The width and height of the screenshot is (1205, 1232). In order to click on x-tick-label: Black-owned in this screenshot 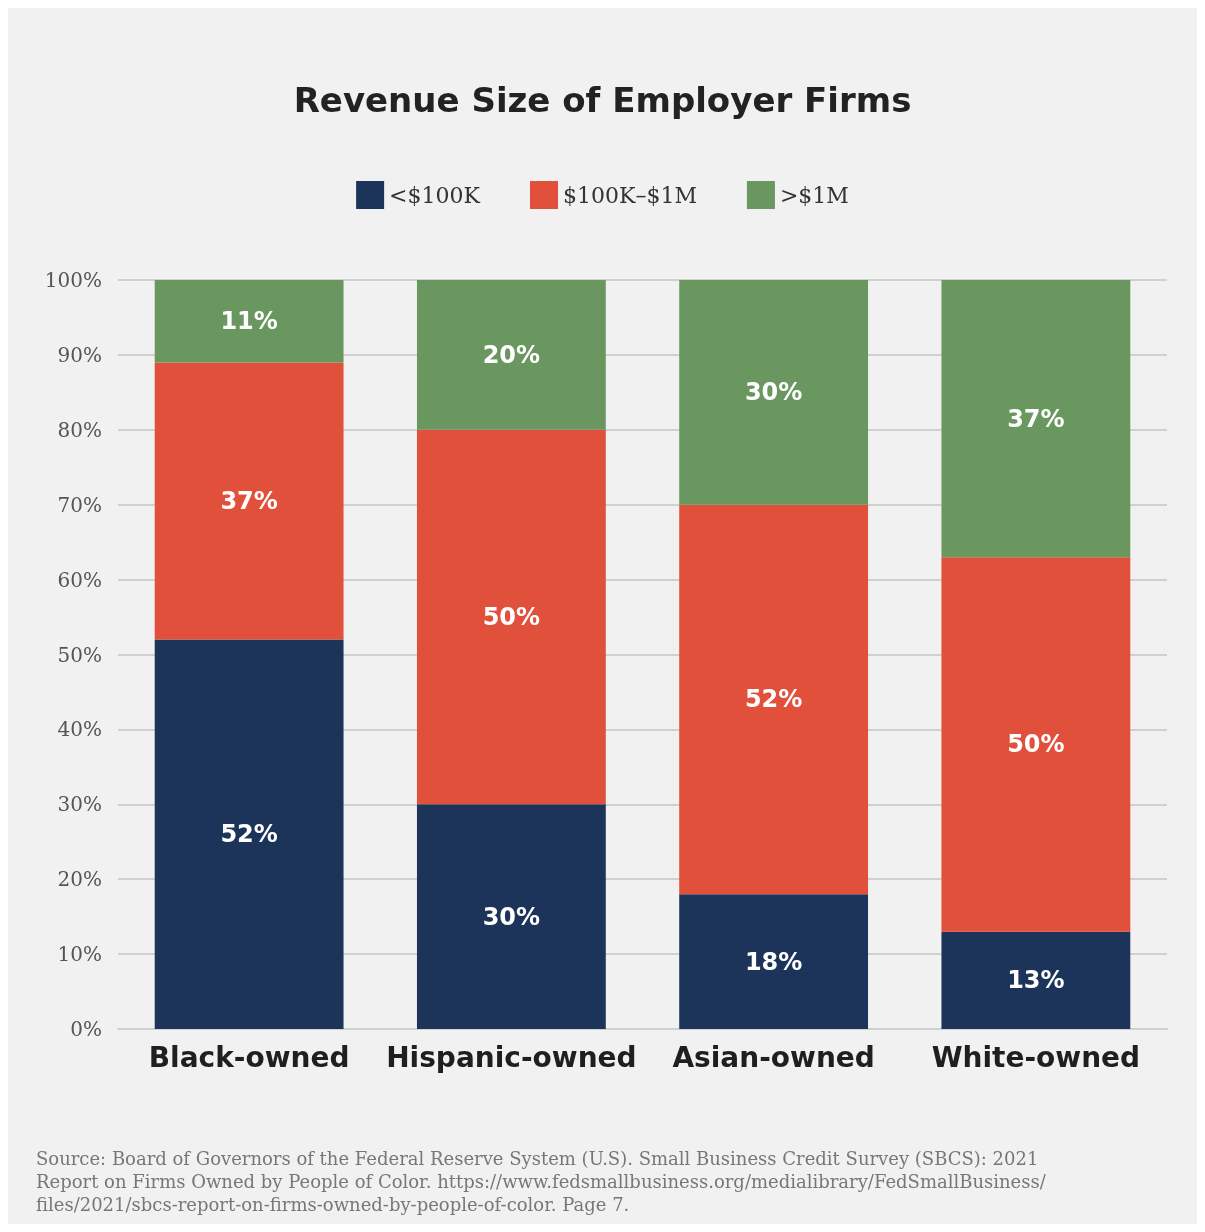, I will do `click(249, 1057)`.